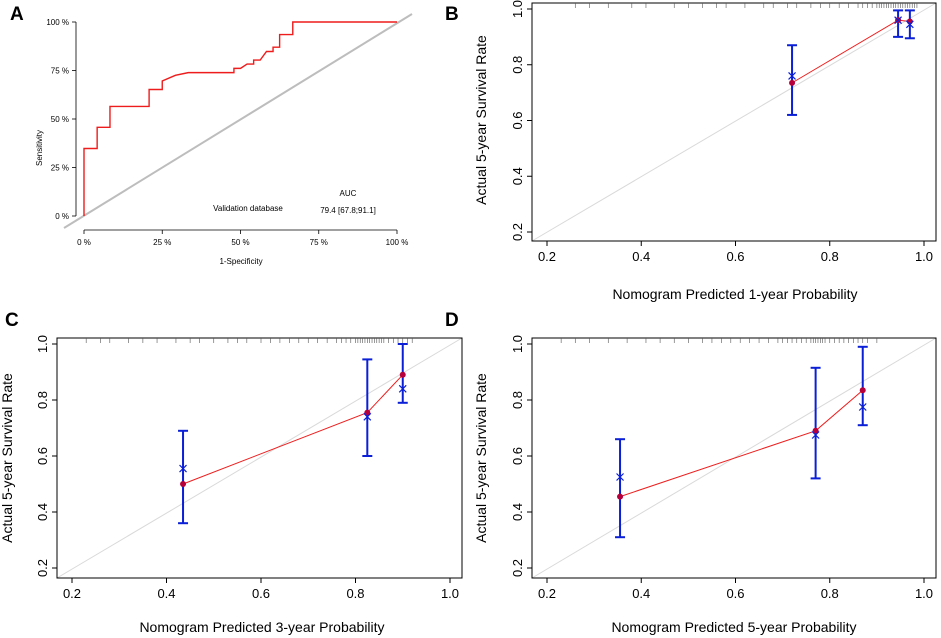 The width and height of the screenshot is (941, 638). I want to click on b-x-tick-label: 0.4, so click(641, 256).